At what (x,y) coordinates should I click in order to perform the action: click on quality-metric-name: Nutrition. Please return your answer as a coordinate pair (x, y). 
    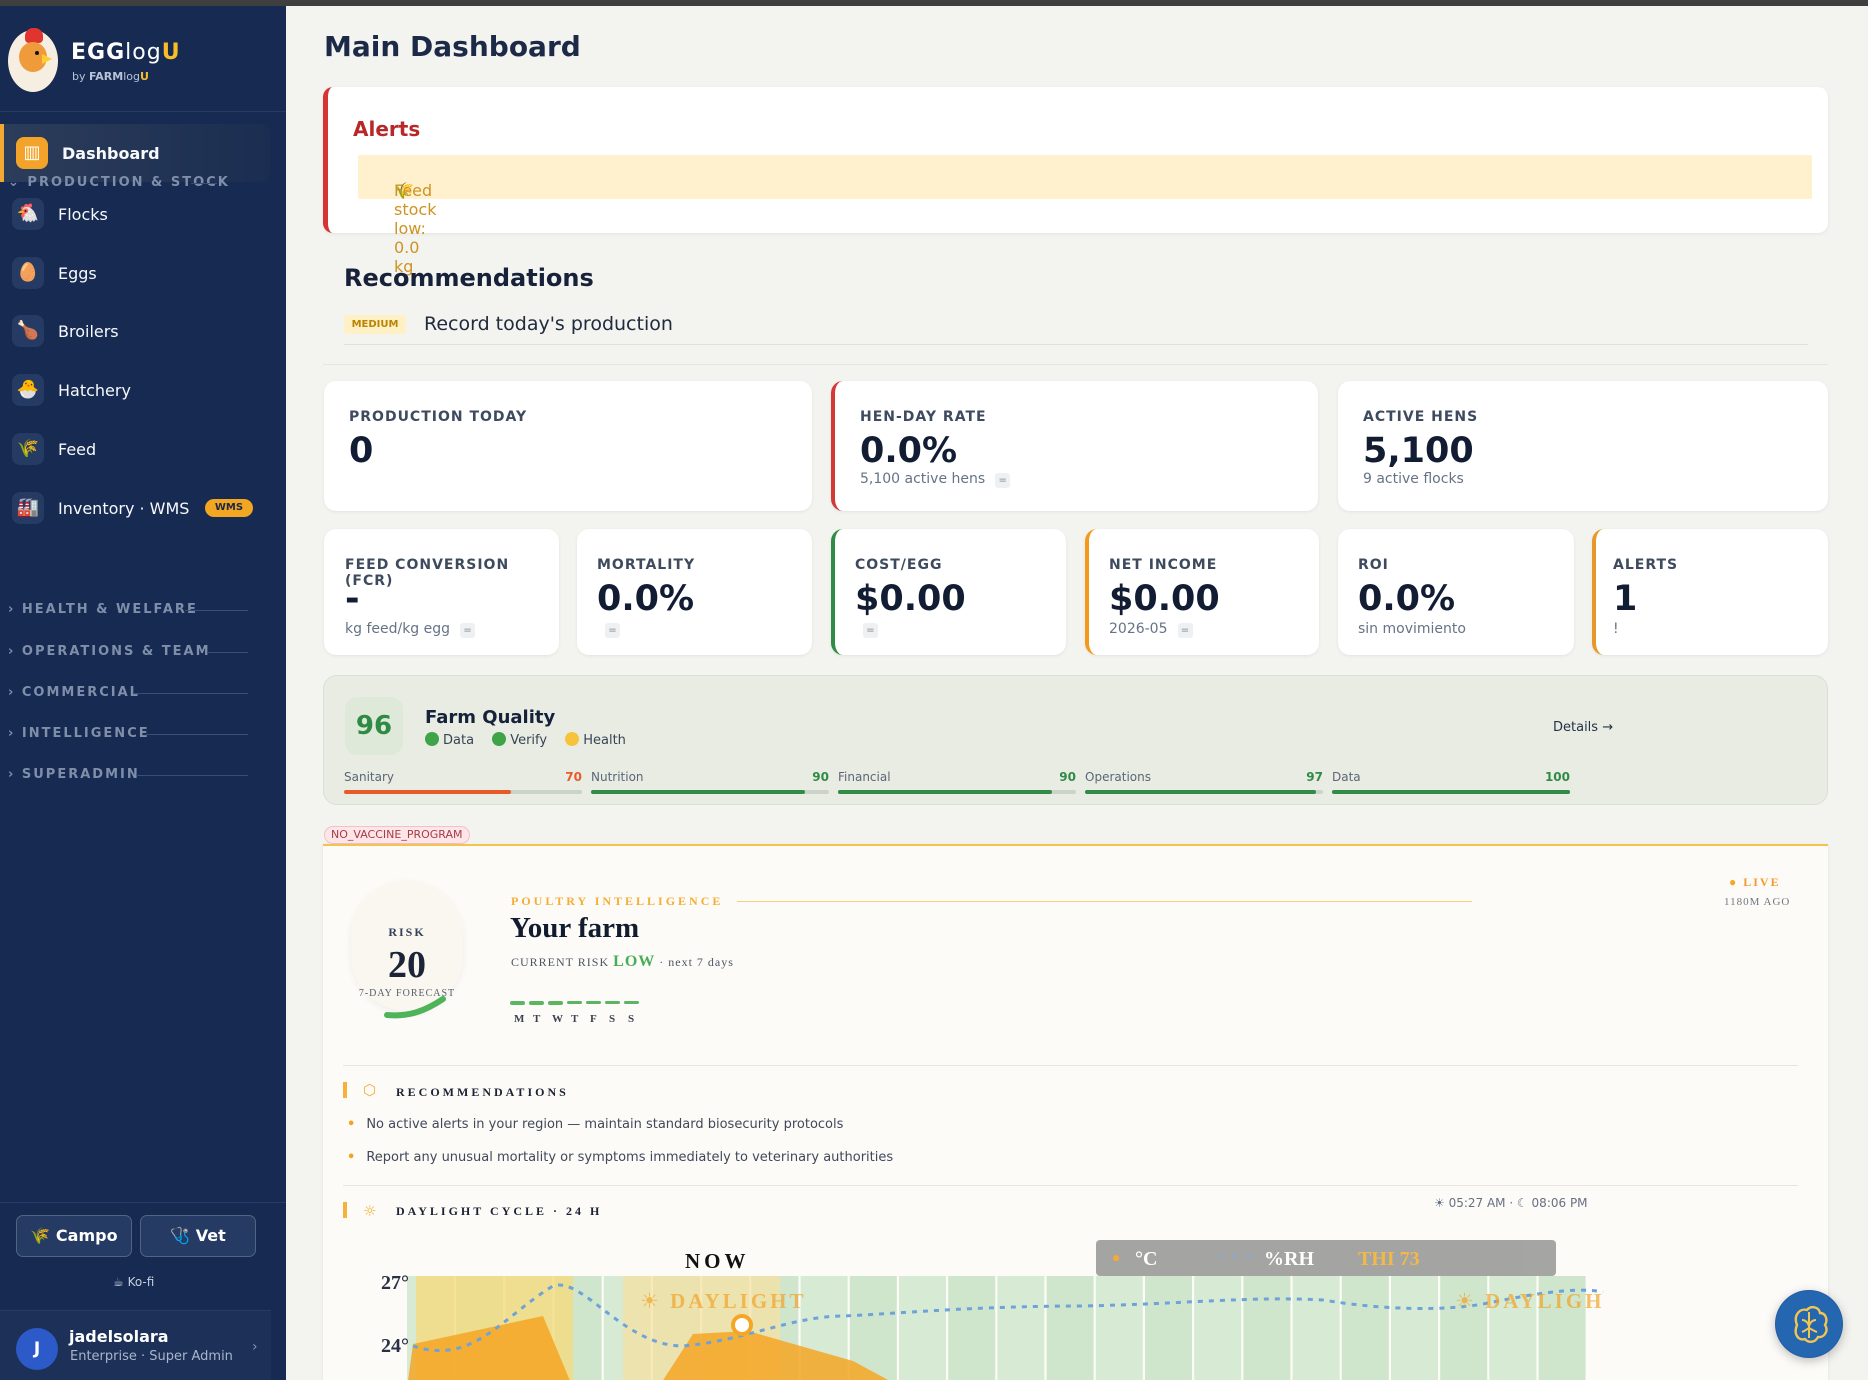
    Looking at the image, I should click on (617, 777).